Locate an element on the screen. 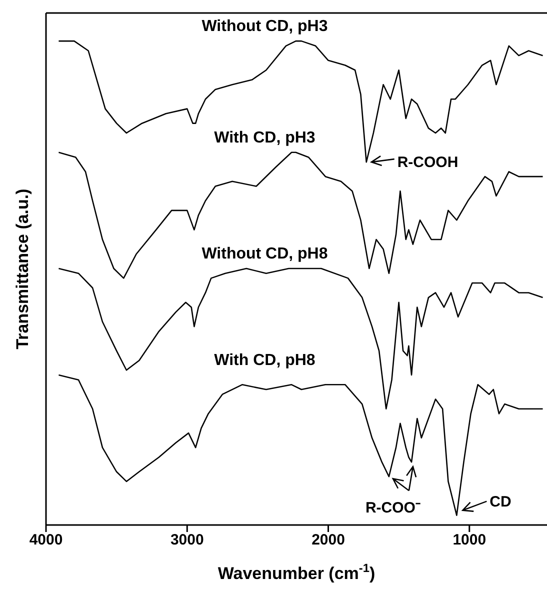 The height and width of the screenshot is (589, 547). y-axis-title: Transmittance (a.u.) is located at coordinates (22, 269).